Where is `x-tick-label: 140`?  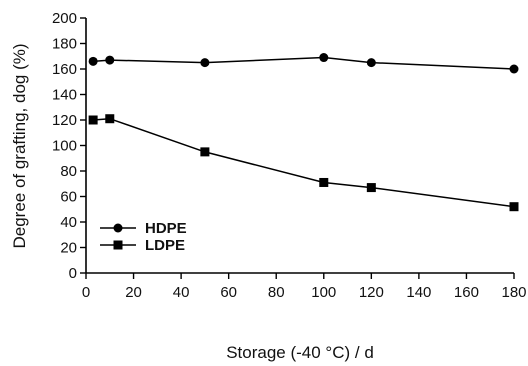
x-tick-label: 140 is located at coordinates (418, 292).